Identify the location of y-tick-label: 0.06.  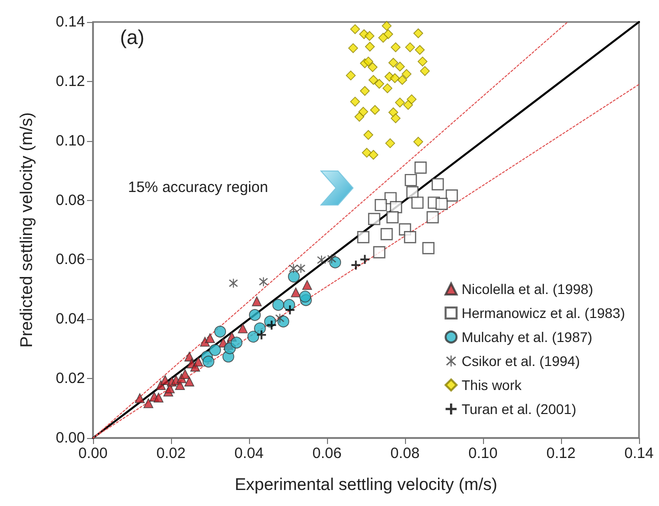
(70, 259).